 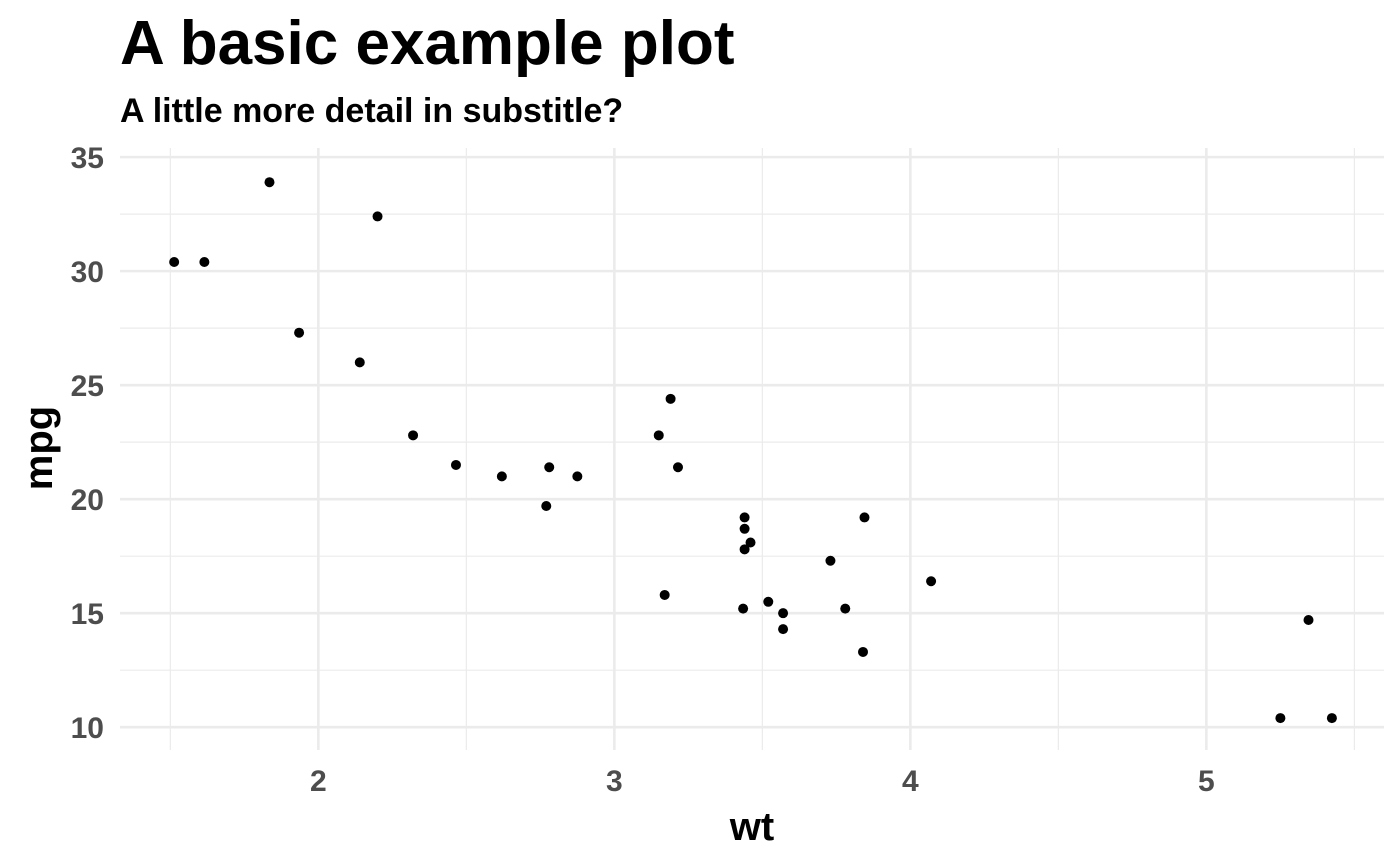 What do you see at coordinates (318, 781) in the screenshot?
I see `x-tick-label: 2` at bounding box center [318, 781].